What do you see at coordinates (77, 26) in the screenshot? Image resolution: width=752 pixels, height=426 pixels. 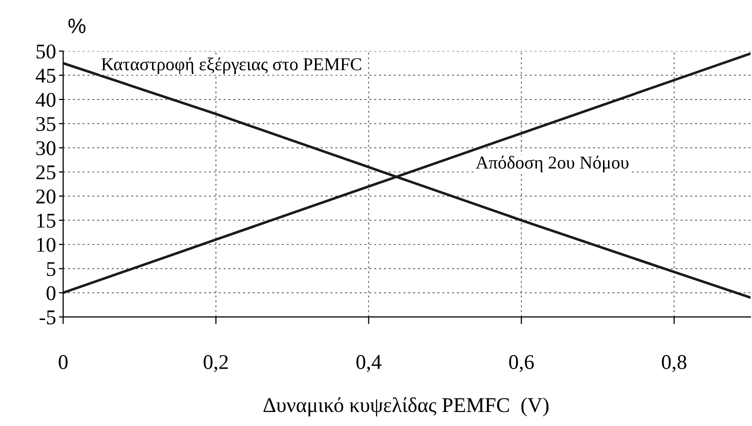 I see `y-axis-title: %` at bounding box center [77, 26].